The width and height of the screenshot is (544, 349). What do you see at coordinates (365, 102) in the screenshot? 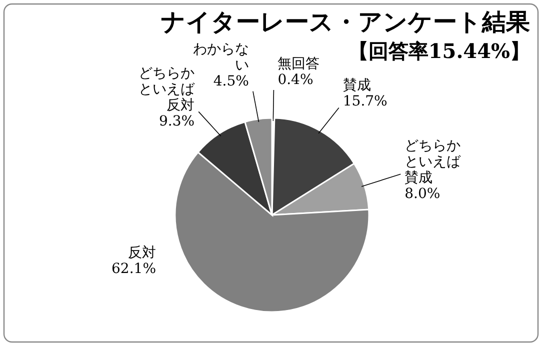
I see `data-label: 15.7%` at bounding box center [365, 102].